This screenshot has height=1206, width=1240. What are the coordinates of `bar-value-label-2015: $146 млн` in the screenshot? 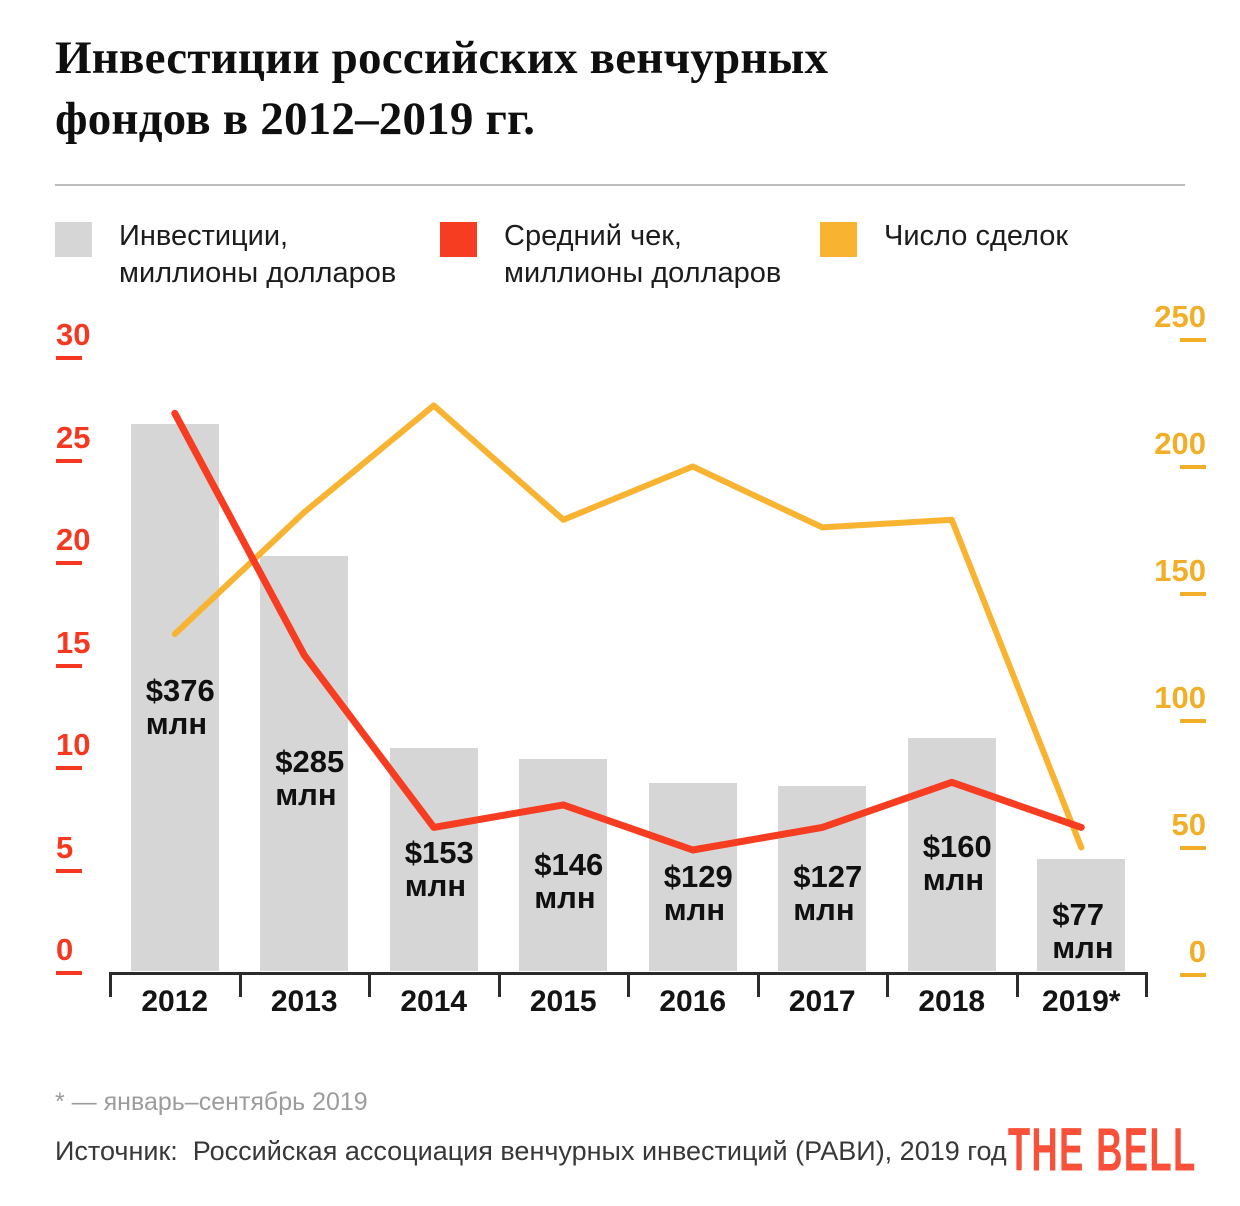 It's located at (569, 881).